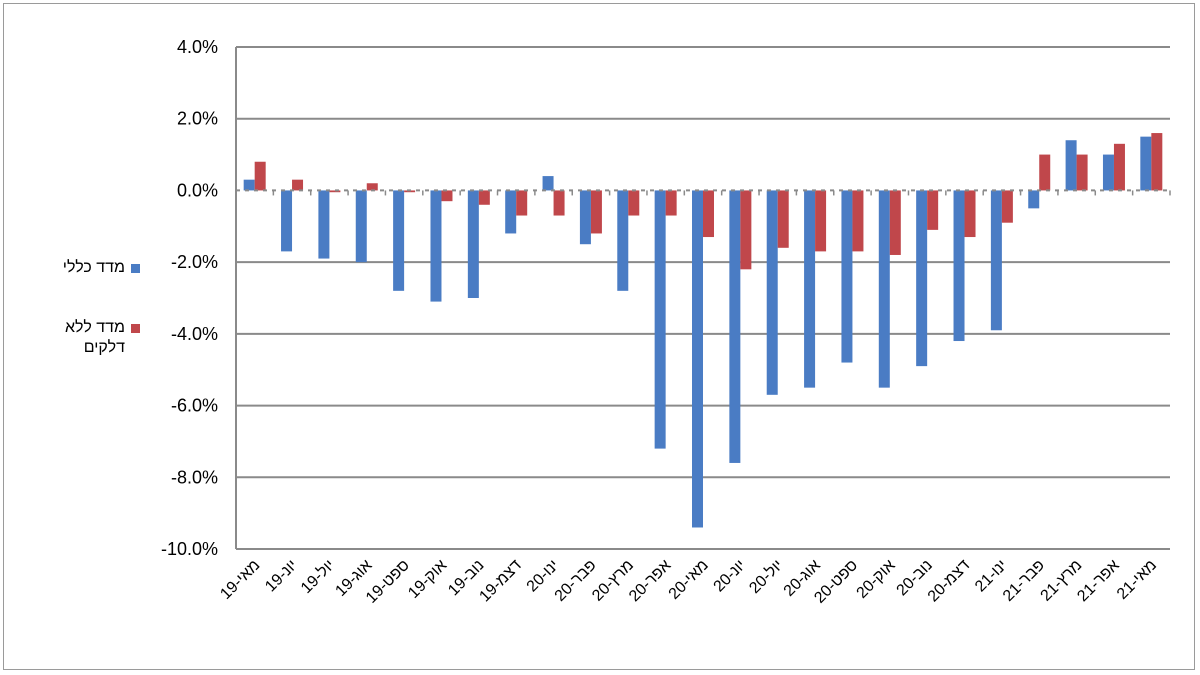 The image size is (1200, 675). I want to click on x-tick-label: יונ-19, so click(281, 576).